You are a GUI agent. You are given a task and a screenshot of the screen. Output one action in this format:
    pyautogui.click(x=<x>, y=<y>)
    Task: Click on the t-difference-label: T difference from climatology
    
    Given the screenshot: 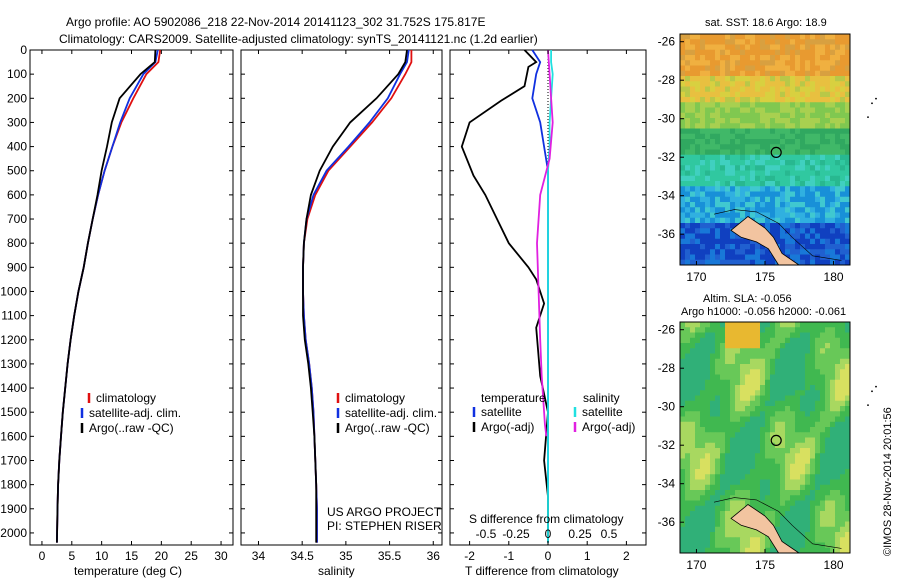 What is the action you would take?
    pyautogui.click(x=542, y=571)
    